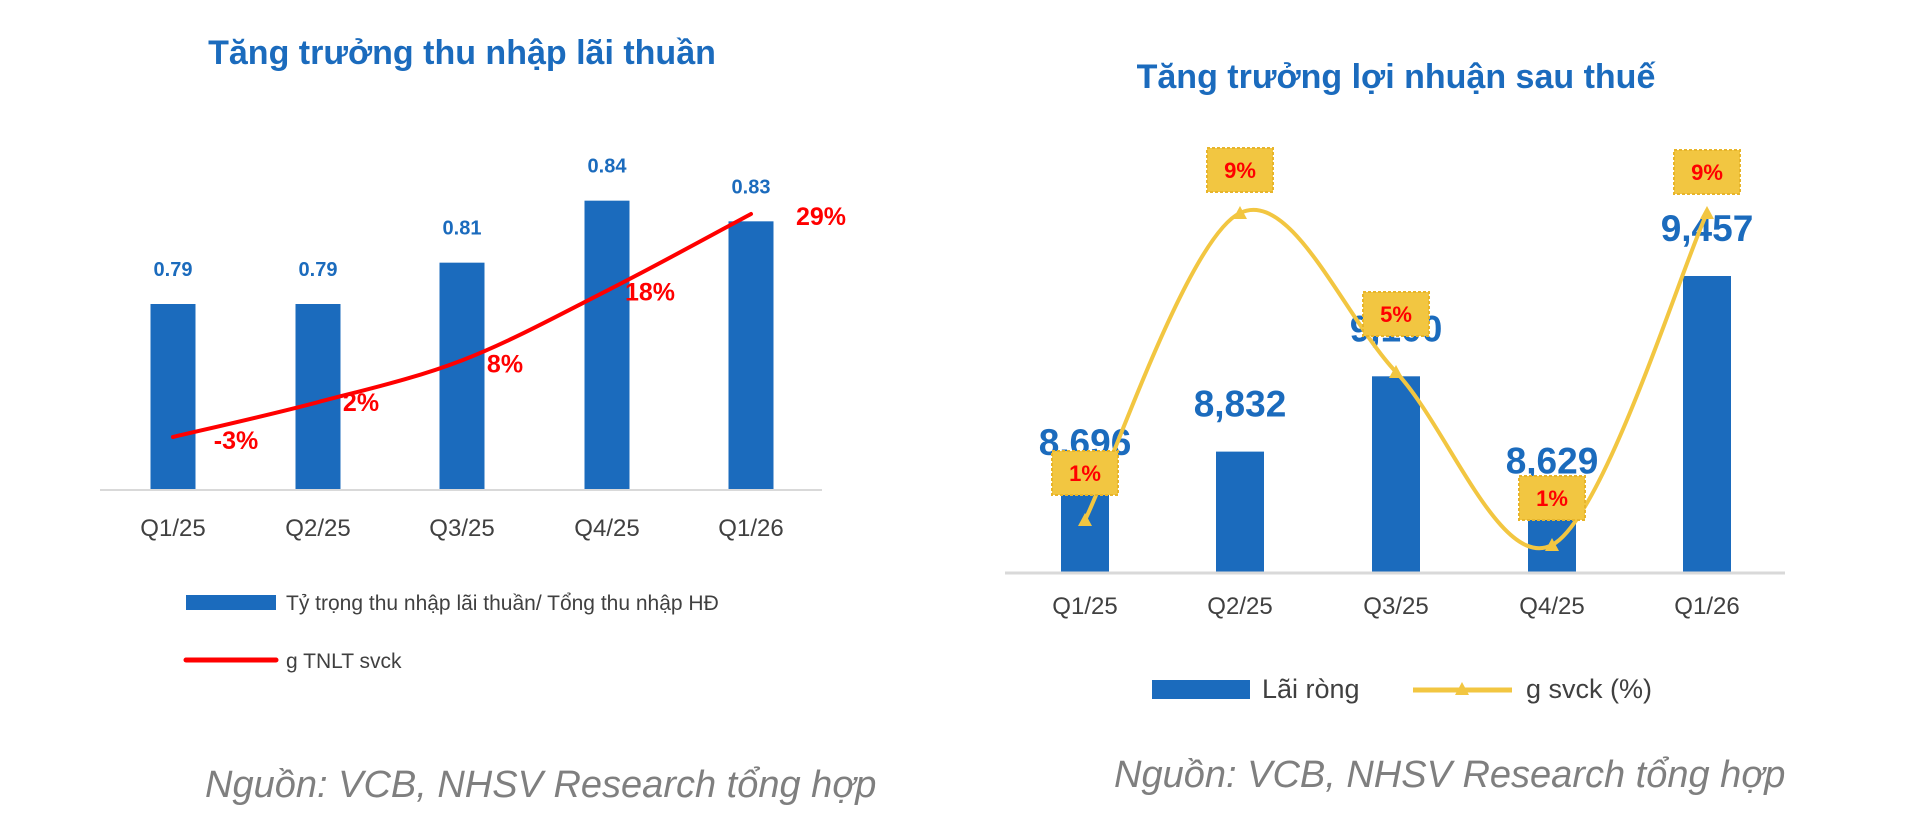  Describe the element at coordinates (1589, 689) in the screenshot. I see `legend-label-line-right: g svck (%)` at that location.